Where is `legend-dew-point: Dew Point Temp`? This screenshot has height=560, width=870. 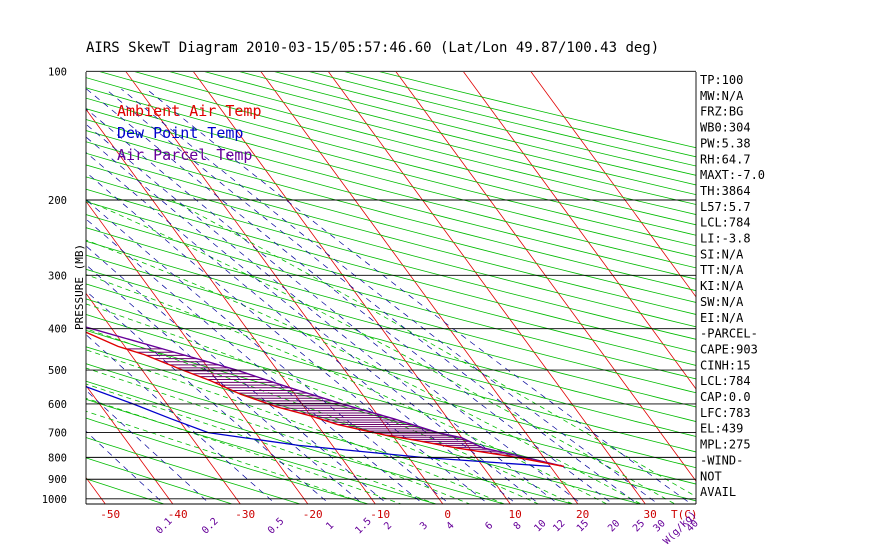
legend-dew-point: Dew Point Temp is located at coordinates (180, 133).